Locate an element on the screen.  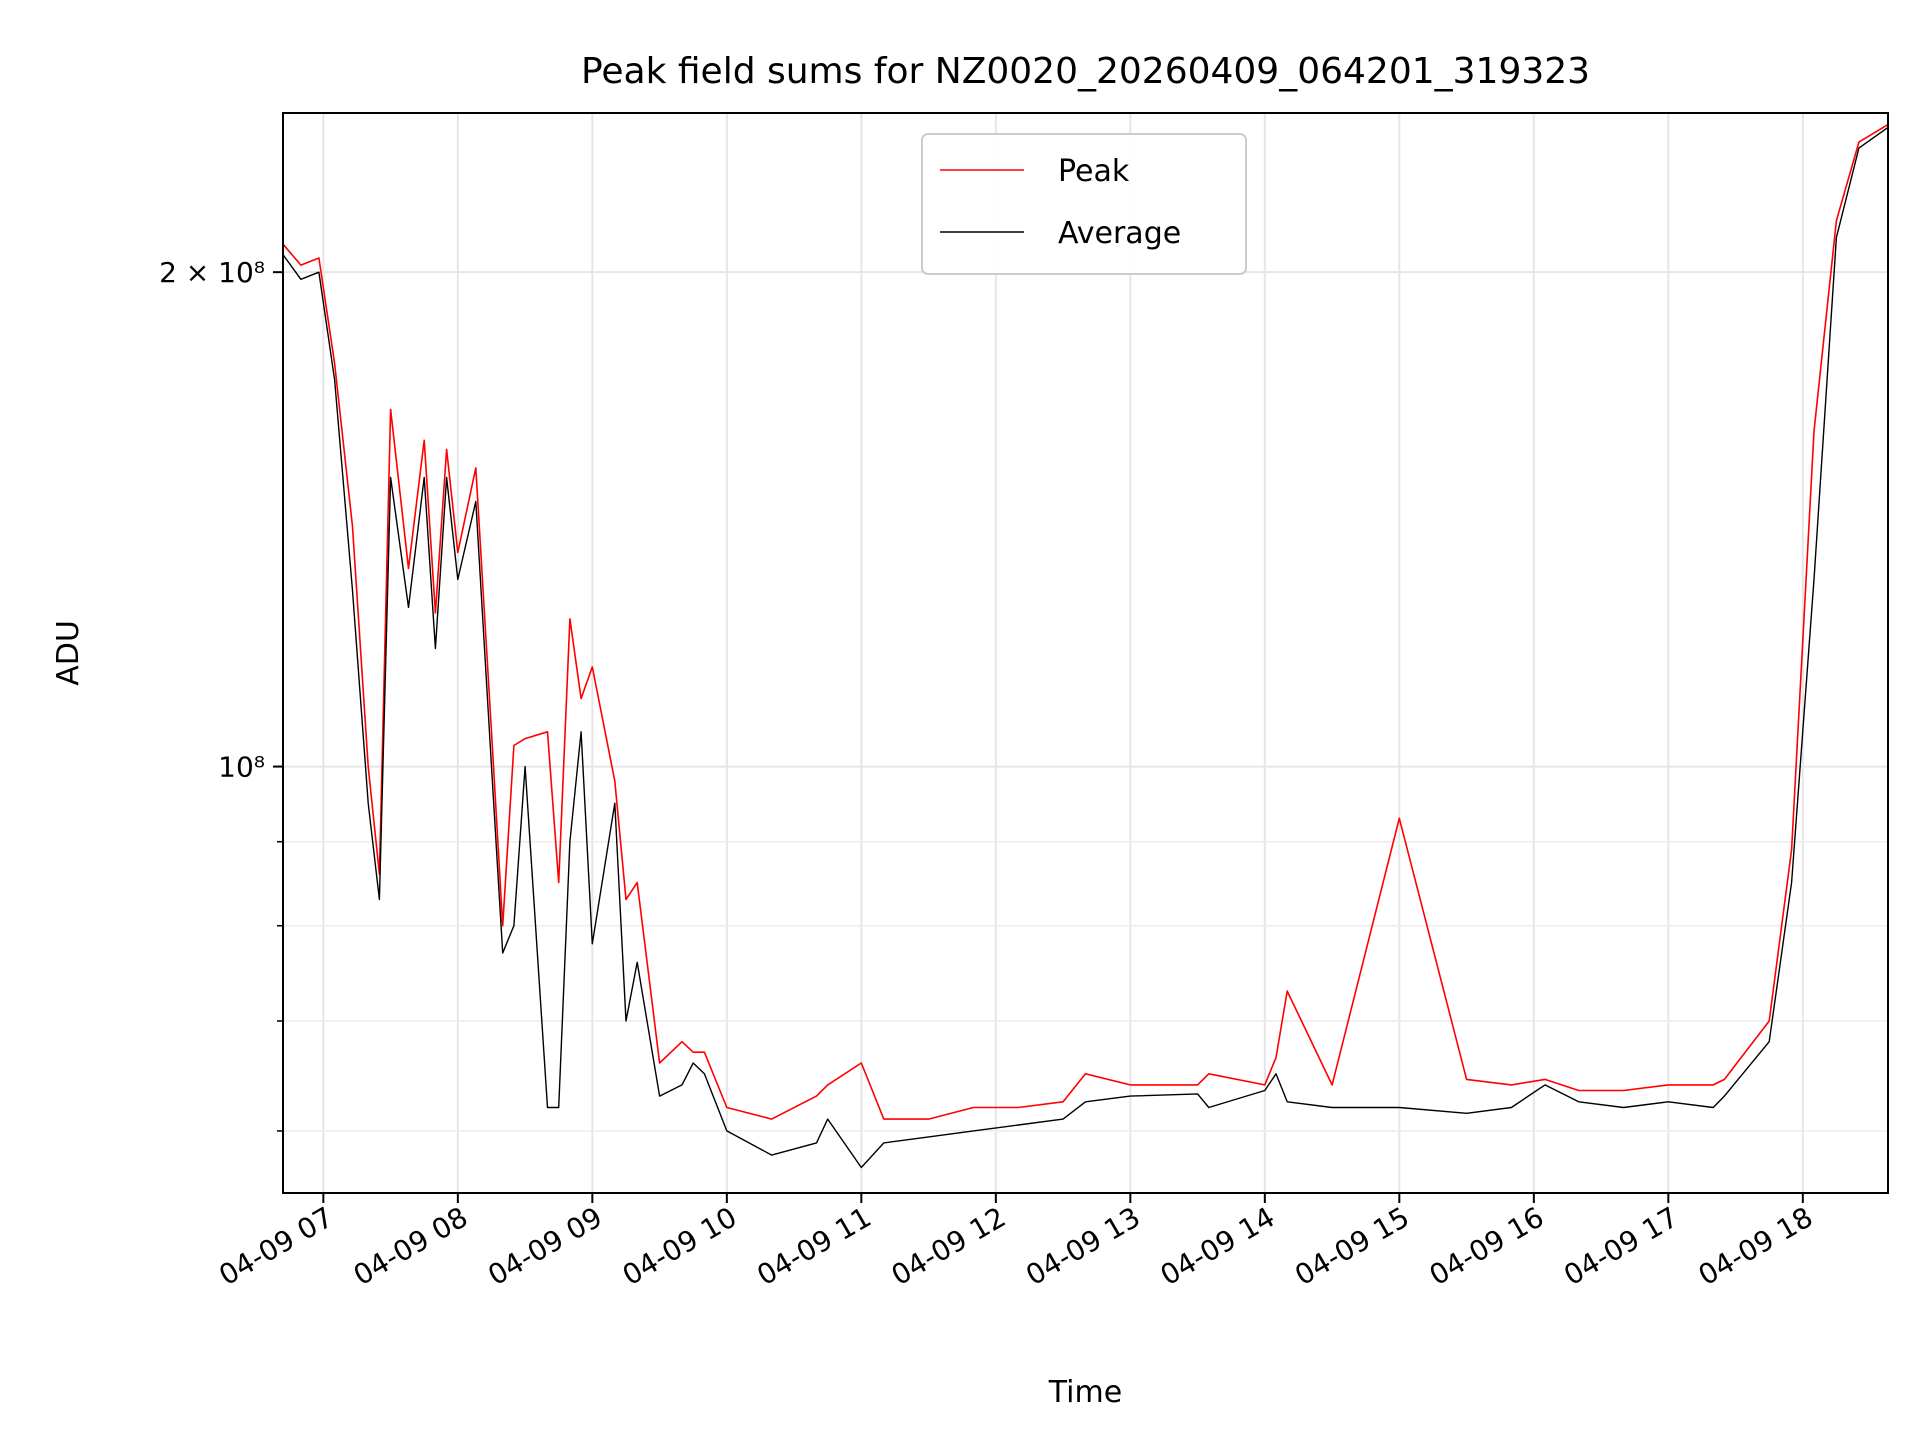
x-tick-label: 04-09 08 is located at coordinates (411, 1246).